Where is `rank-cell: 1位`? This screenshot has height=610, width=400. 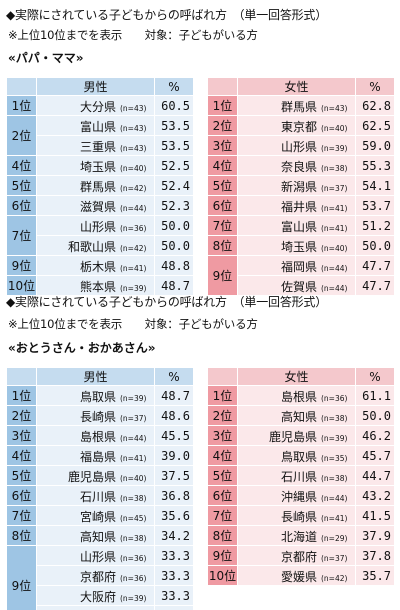
rank-cell: 1位 is located at coordinates (21, 395).